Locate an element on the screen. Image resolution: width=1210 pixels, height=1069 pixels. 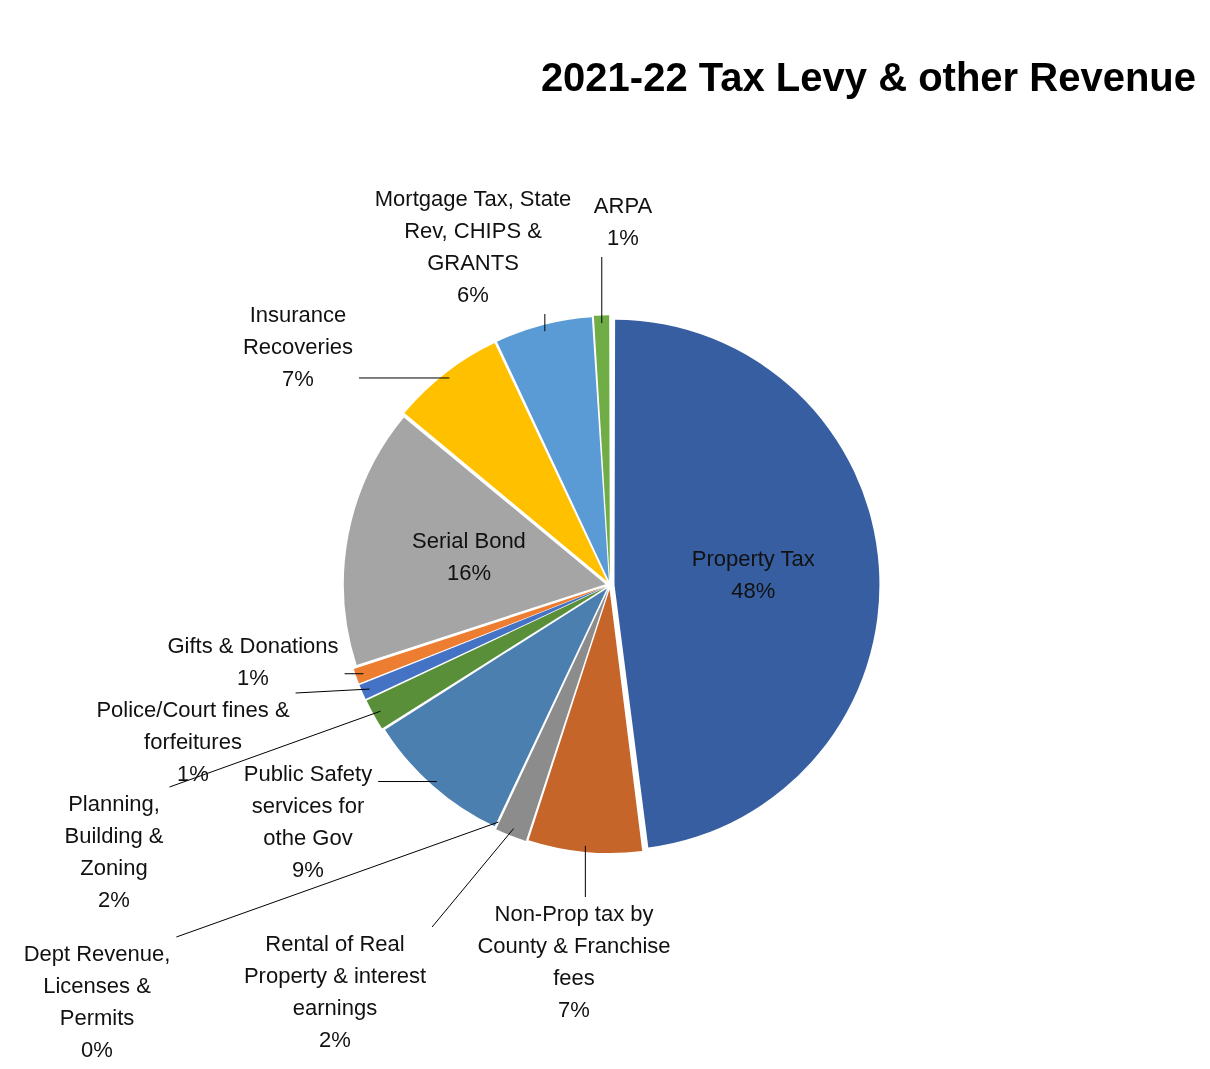
slice-label: Police/Court fines & forfeitures is located at coordinates (193, 726).